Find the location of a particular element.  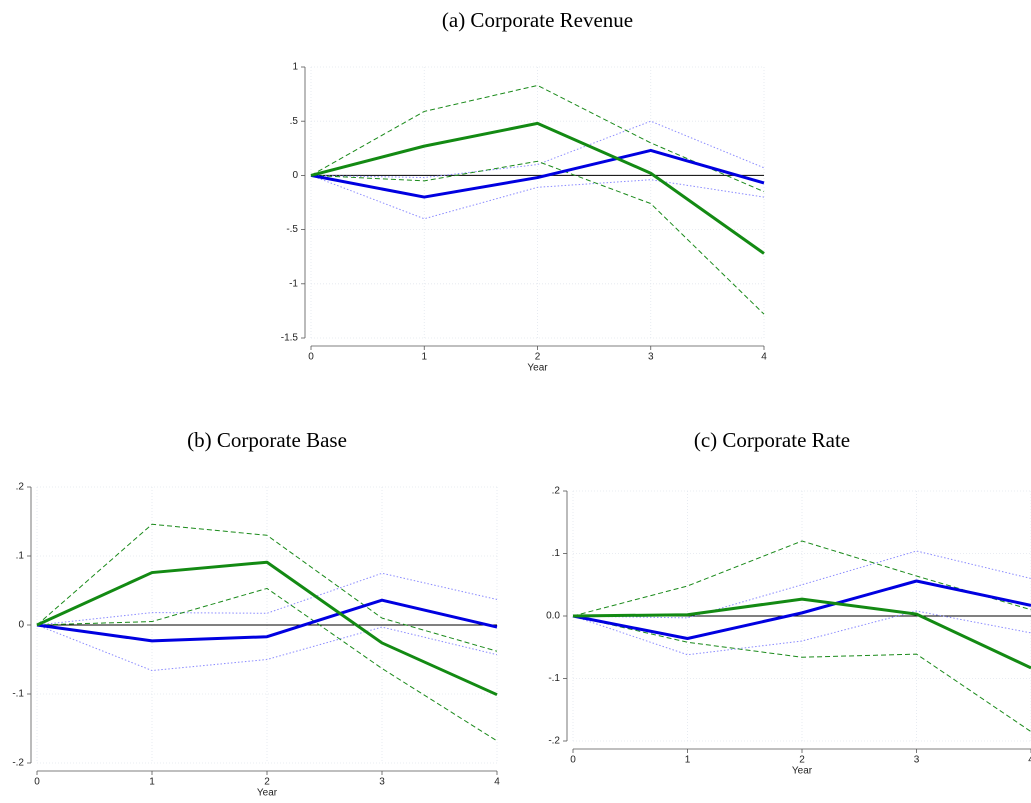

y-tick-label: 1 is located at coordinates (295, 67).